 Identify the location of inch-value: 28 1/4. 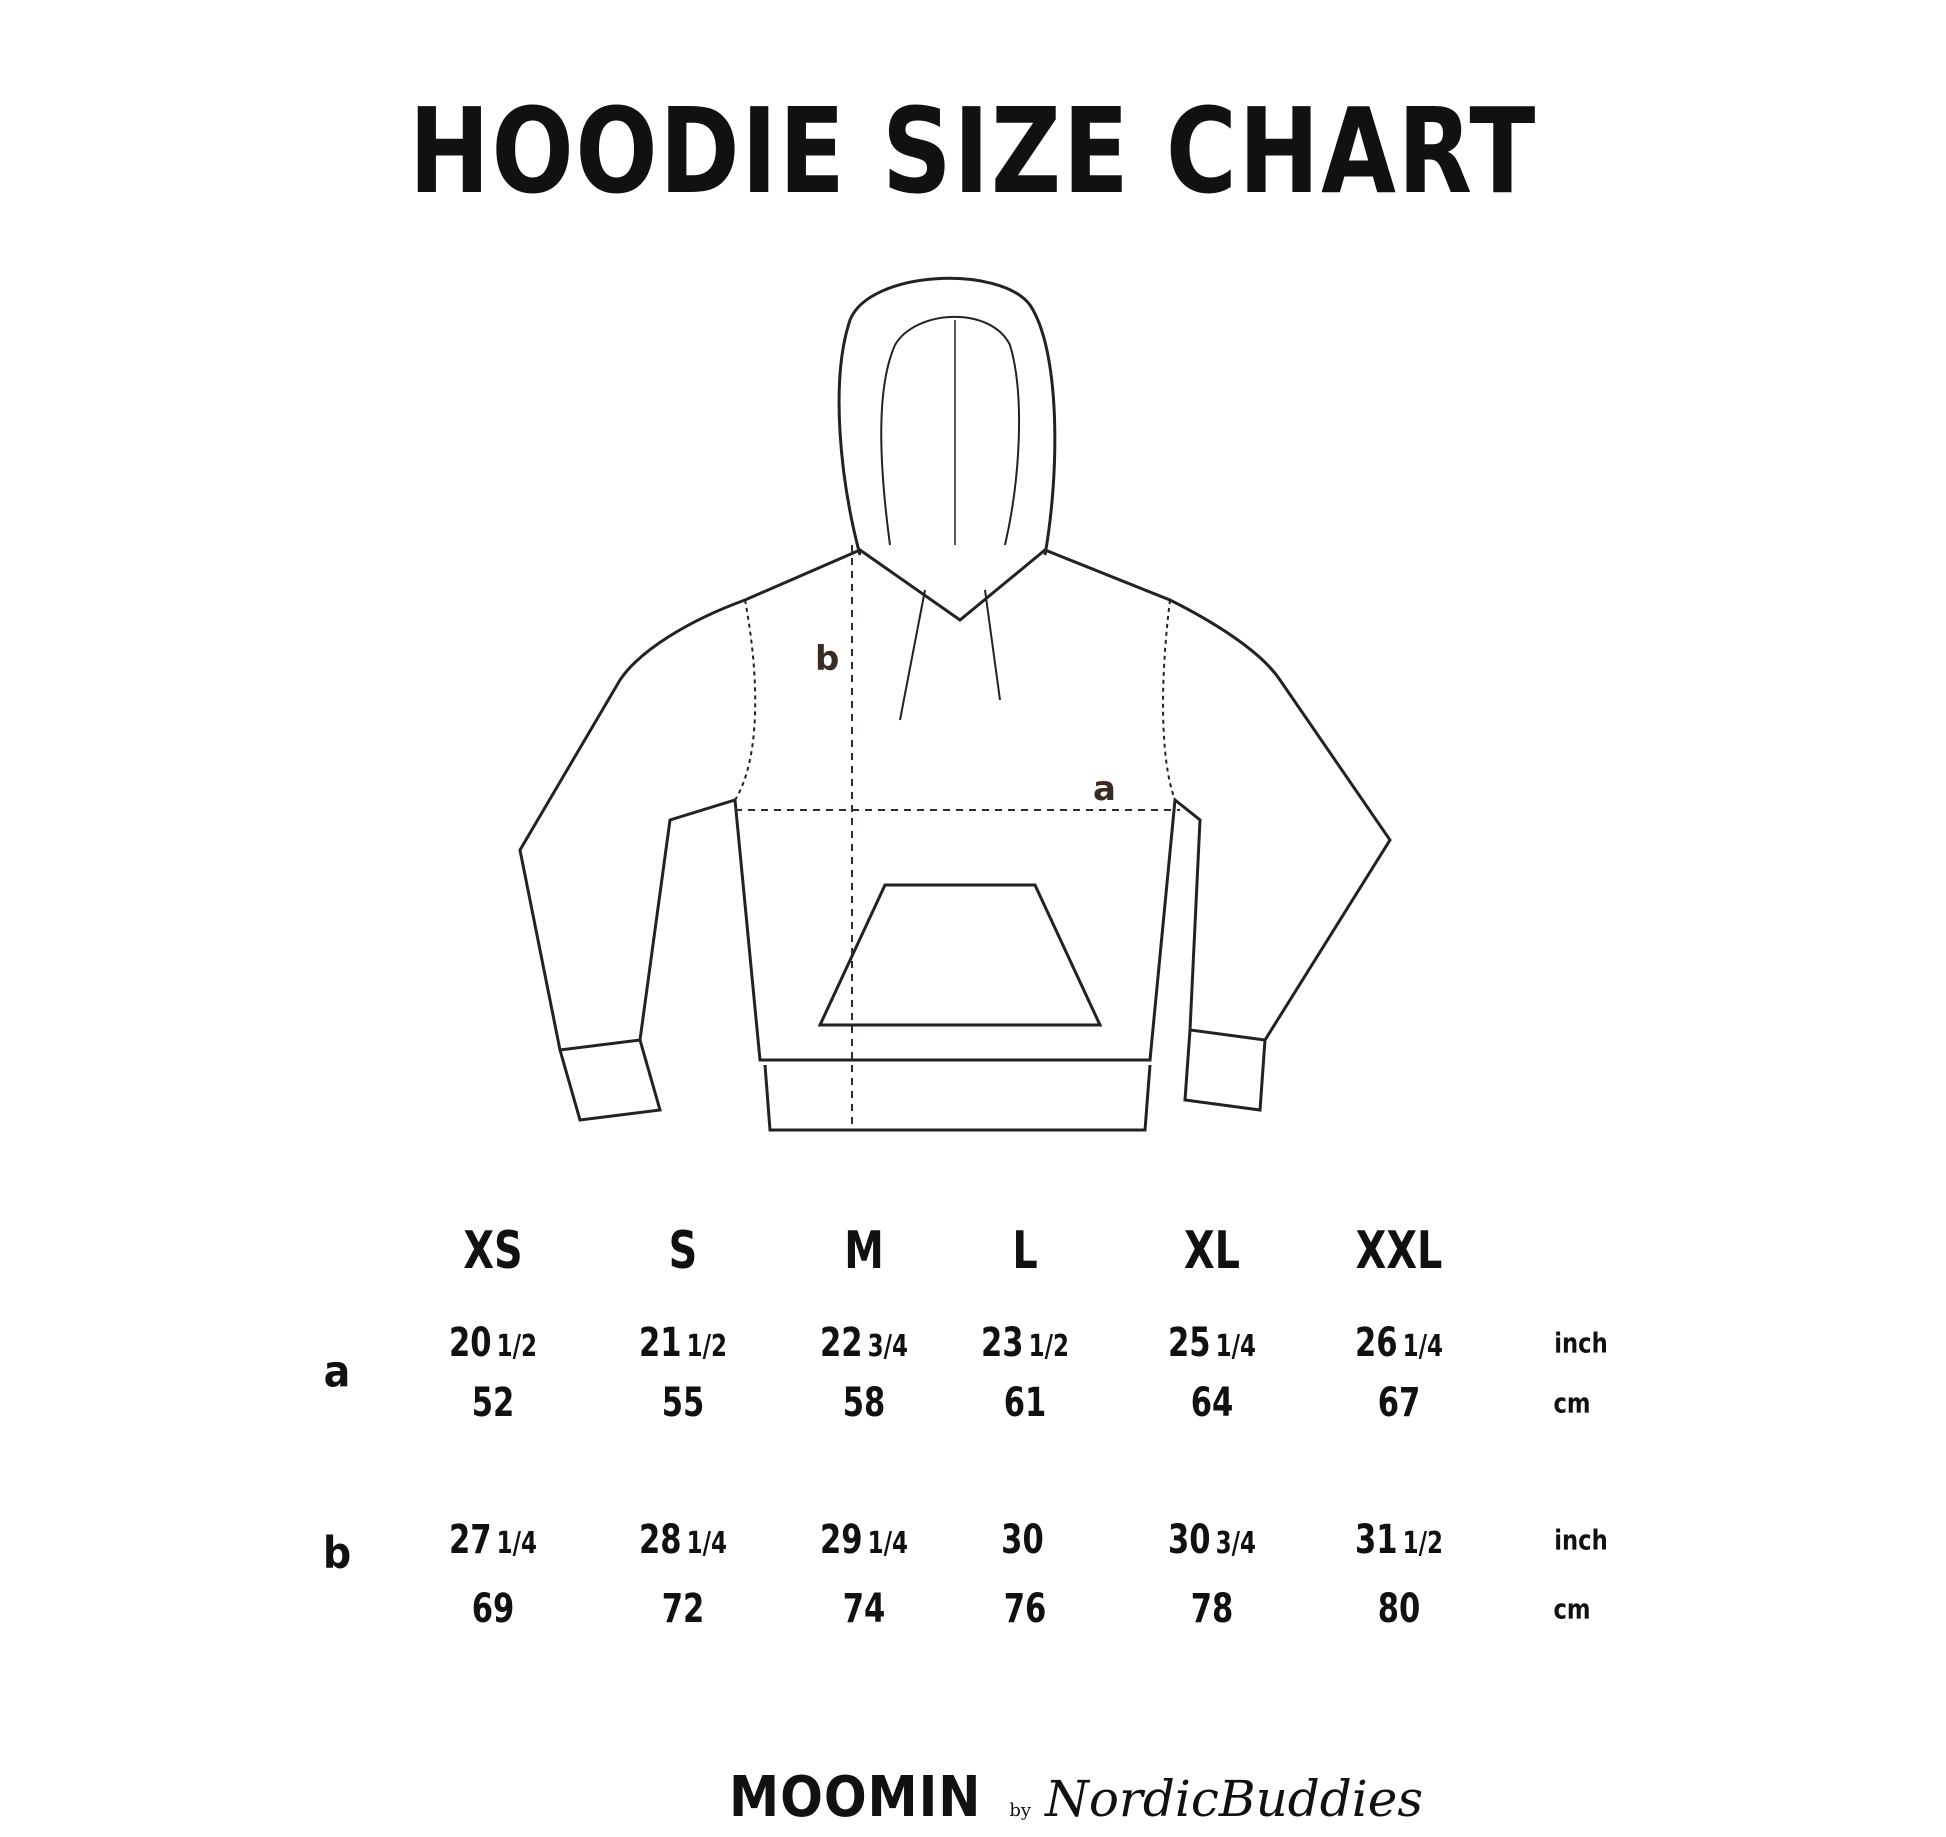
(683, 1540).